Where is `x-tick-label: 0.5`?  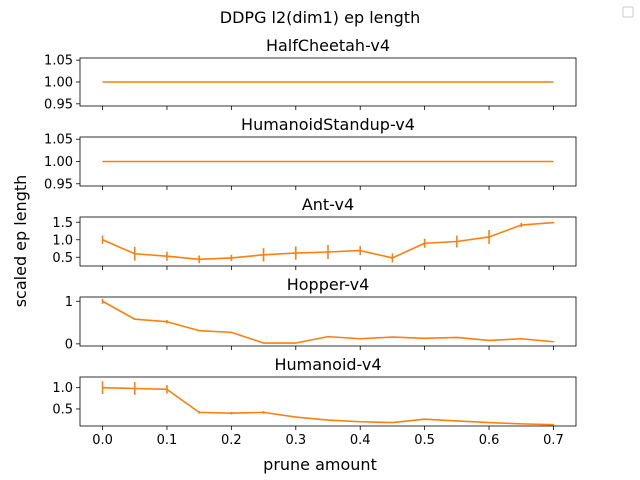
x-tick-label: 0.5 is located at coordinates (424, 440).